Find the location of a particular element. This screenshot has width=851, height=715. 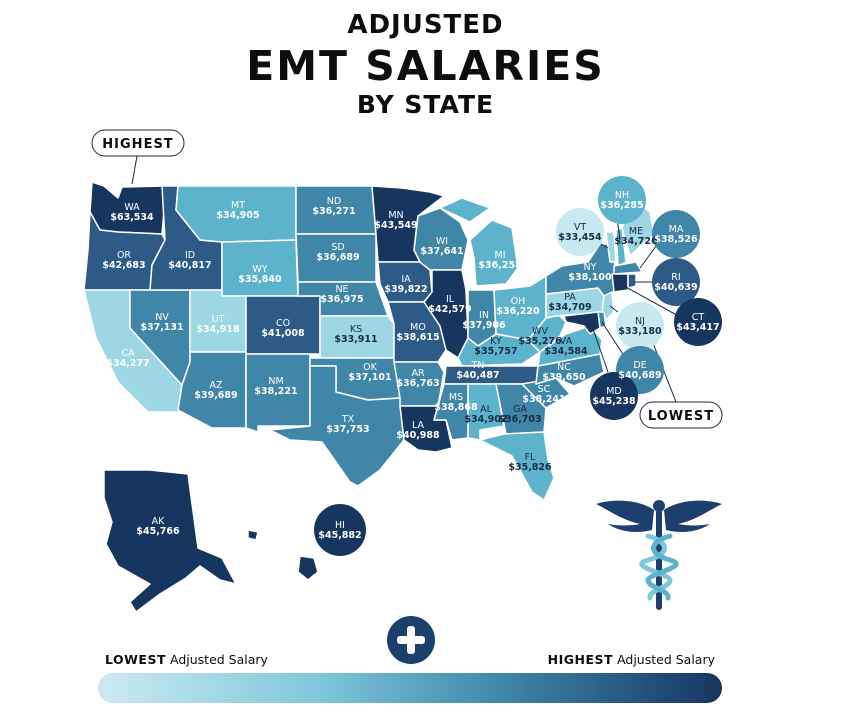

label-md-abbr: MD is located at coordinates (614, 391).